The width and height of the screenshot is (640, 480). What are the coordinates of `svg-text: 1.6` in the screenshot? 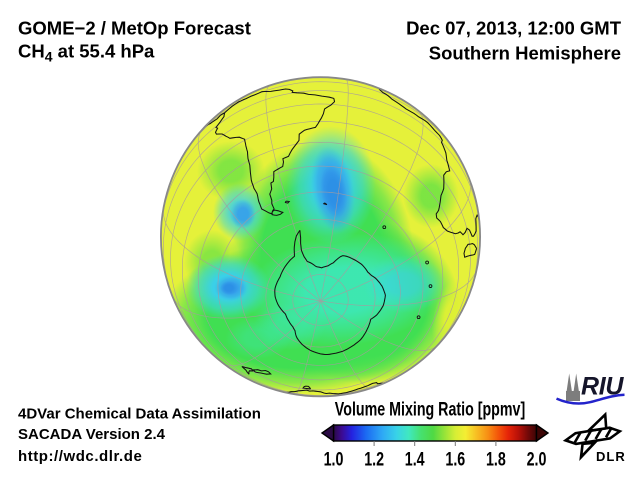 It's located at (455, 459).